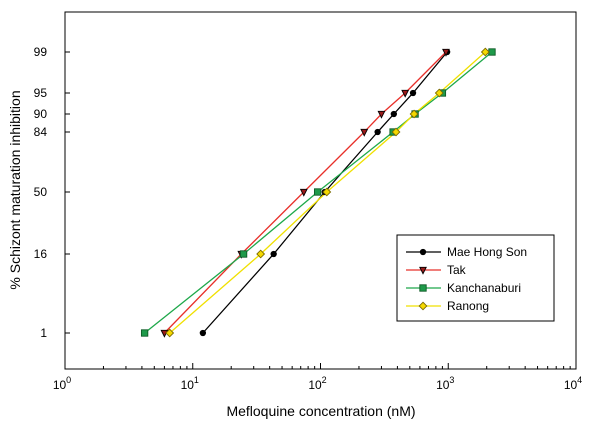 The height and width of the screenshot is (421, 591). Describe the element at coordinates (15, 189) in the screenshot. I see `y-axis-title: % Schizont maturation inhibition` at that location.